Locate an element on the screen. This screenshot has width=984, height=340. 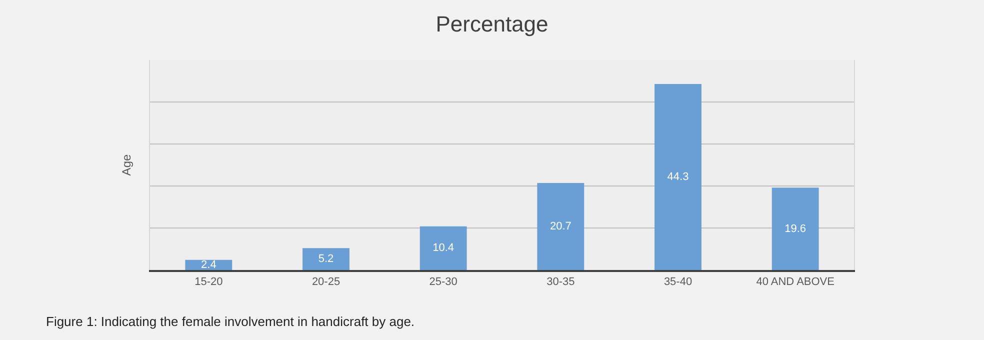
x-tick-label: 35-40 is located at coordinates (678, 282).